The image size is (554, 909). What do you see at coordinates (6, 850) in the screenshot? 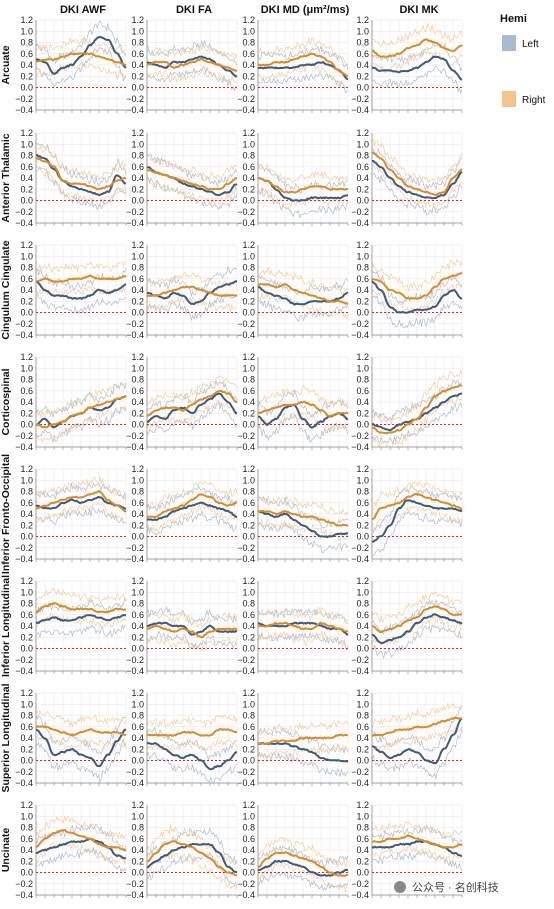
I see `row-title-uncinate: Uncinate` at bounding box center [6, 850].